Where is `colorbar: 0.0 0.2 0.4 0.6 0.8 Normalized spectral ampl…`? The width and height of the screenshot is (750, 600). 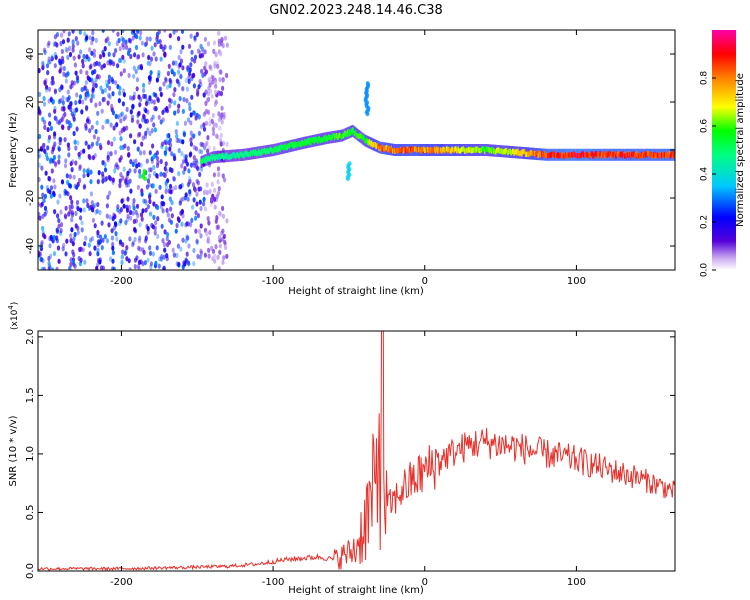
colorbar: 0.0 0.2 0.4 0.6 0.8 Normalized spectral ampl… is located at coordinates (723, 153).